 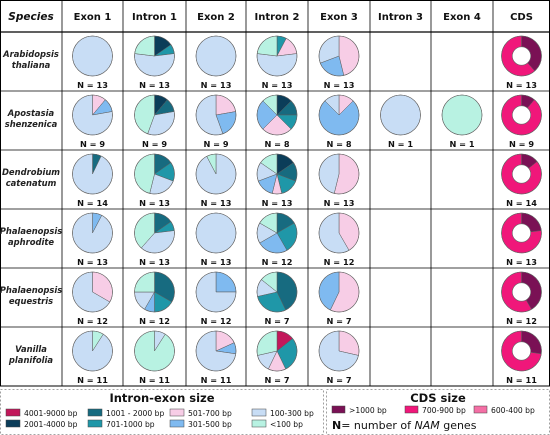 What do you see at coordinates (31, 242) in the screenshot?
I see `species-epithet: aphrodite` at bounding box center [31, 242].